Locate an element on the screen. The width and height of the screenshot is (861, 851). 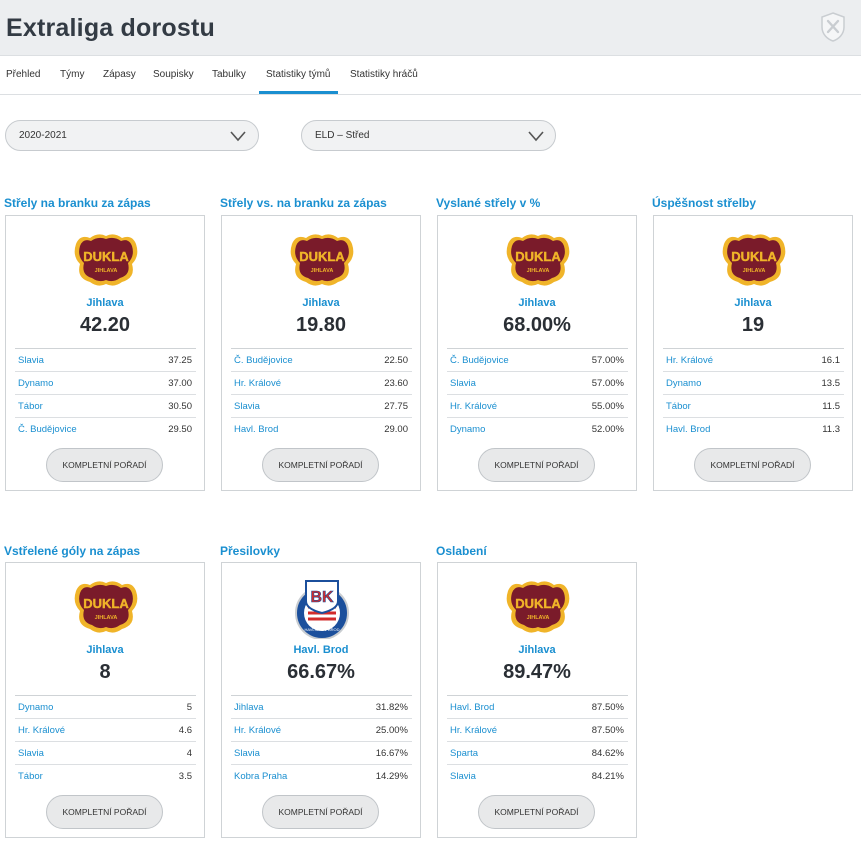
ranking-row: Tábor 30.50 is located at coordinates (105, 406).